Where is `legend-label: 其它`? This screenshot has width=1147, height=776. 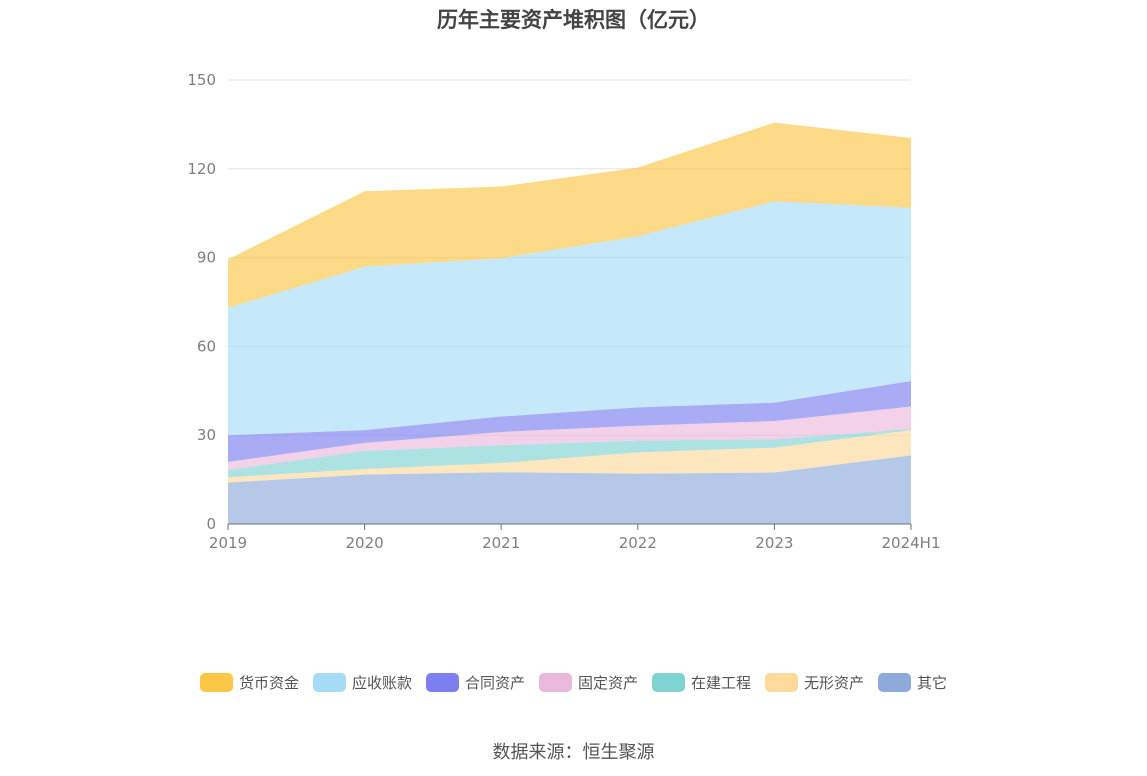
legend-label: 其它 is located at coordinates (932, 683).